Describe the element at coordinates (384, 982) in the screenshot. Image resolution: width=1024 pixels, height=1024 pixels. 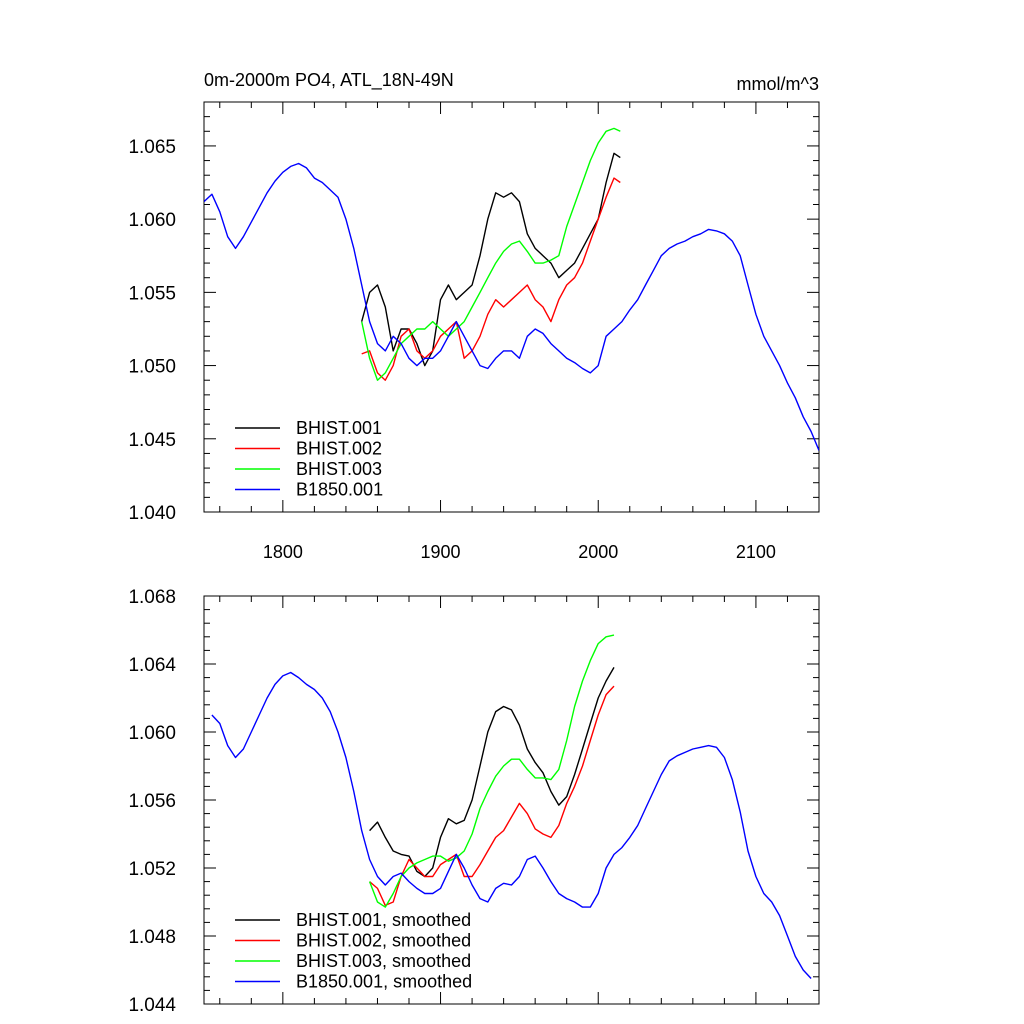
I see `legend-label: B1850.001, smoothed` at that location.